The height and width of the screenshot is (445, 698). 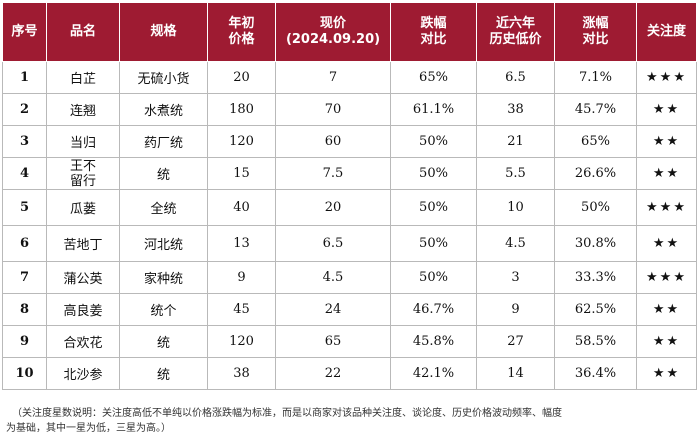 I want to click on header-start-price: 年初 价格, so click(x=241, y=32).